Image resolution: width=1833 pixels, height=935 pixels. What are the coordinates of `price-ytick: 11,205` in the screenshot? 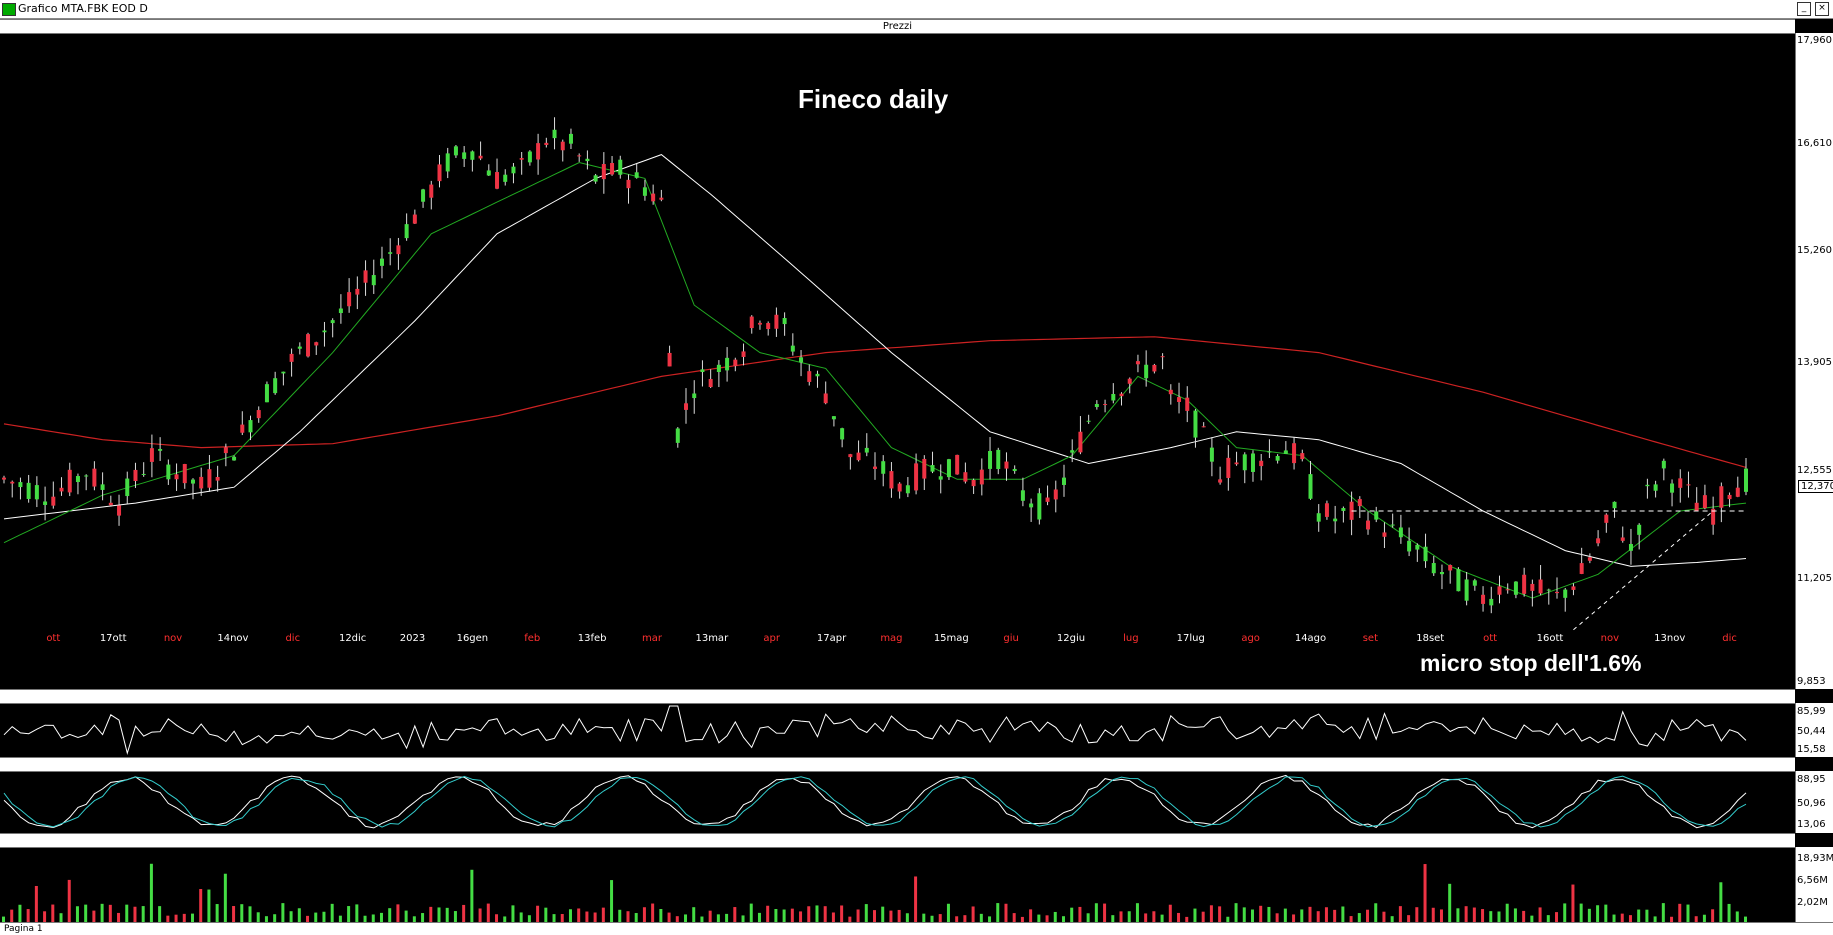 It's located at (1814, 578).